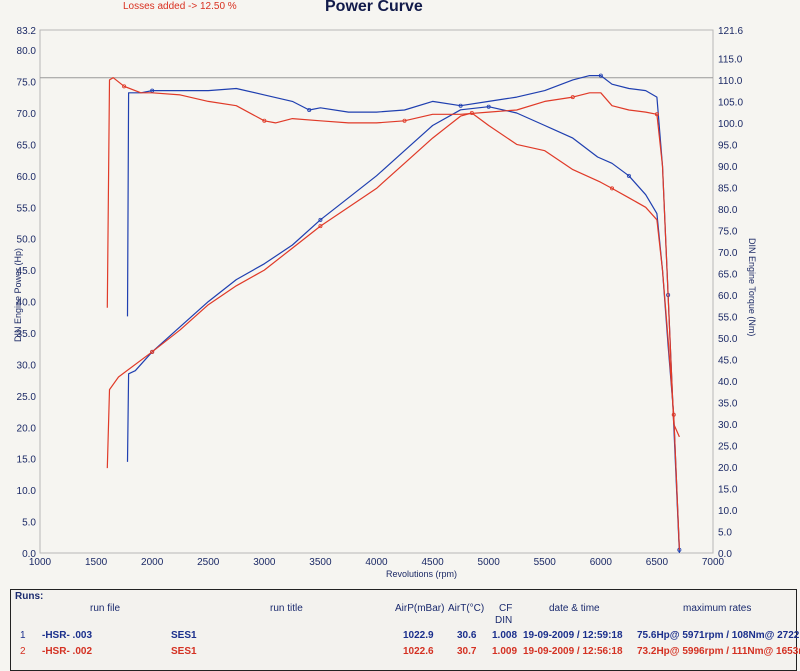 This screenshot has width=800, height=671. I want to click on left-tick-label: 10.0, so click(27, 491).